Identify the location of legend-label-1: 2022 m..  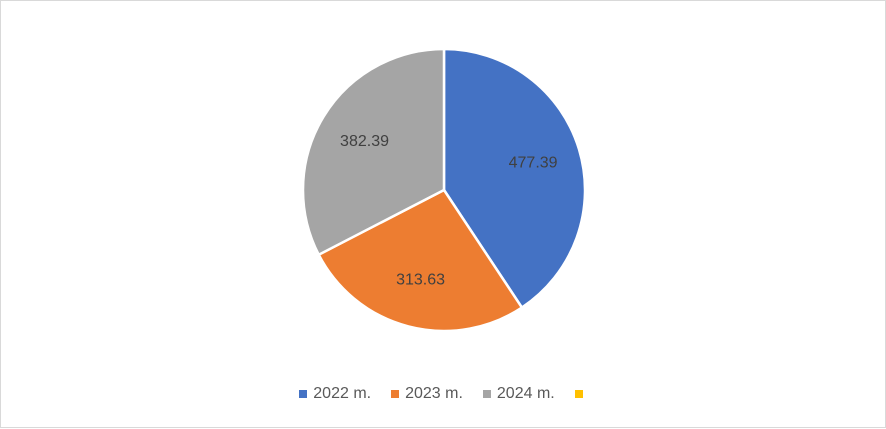
(342, 393).